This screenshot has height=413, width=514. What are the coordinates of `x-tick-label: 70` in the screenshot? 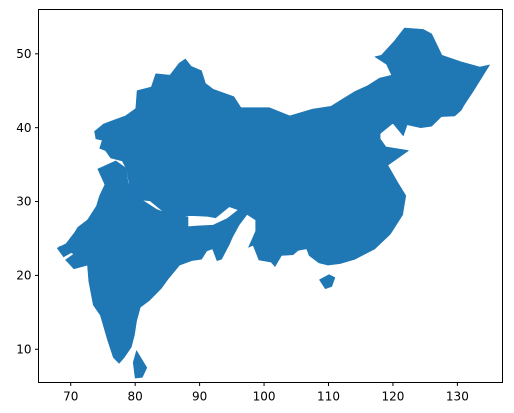 It's located at (70, 397).